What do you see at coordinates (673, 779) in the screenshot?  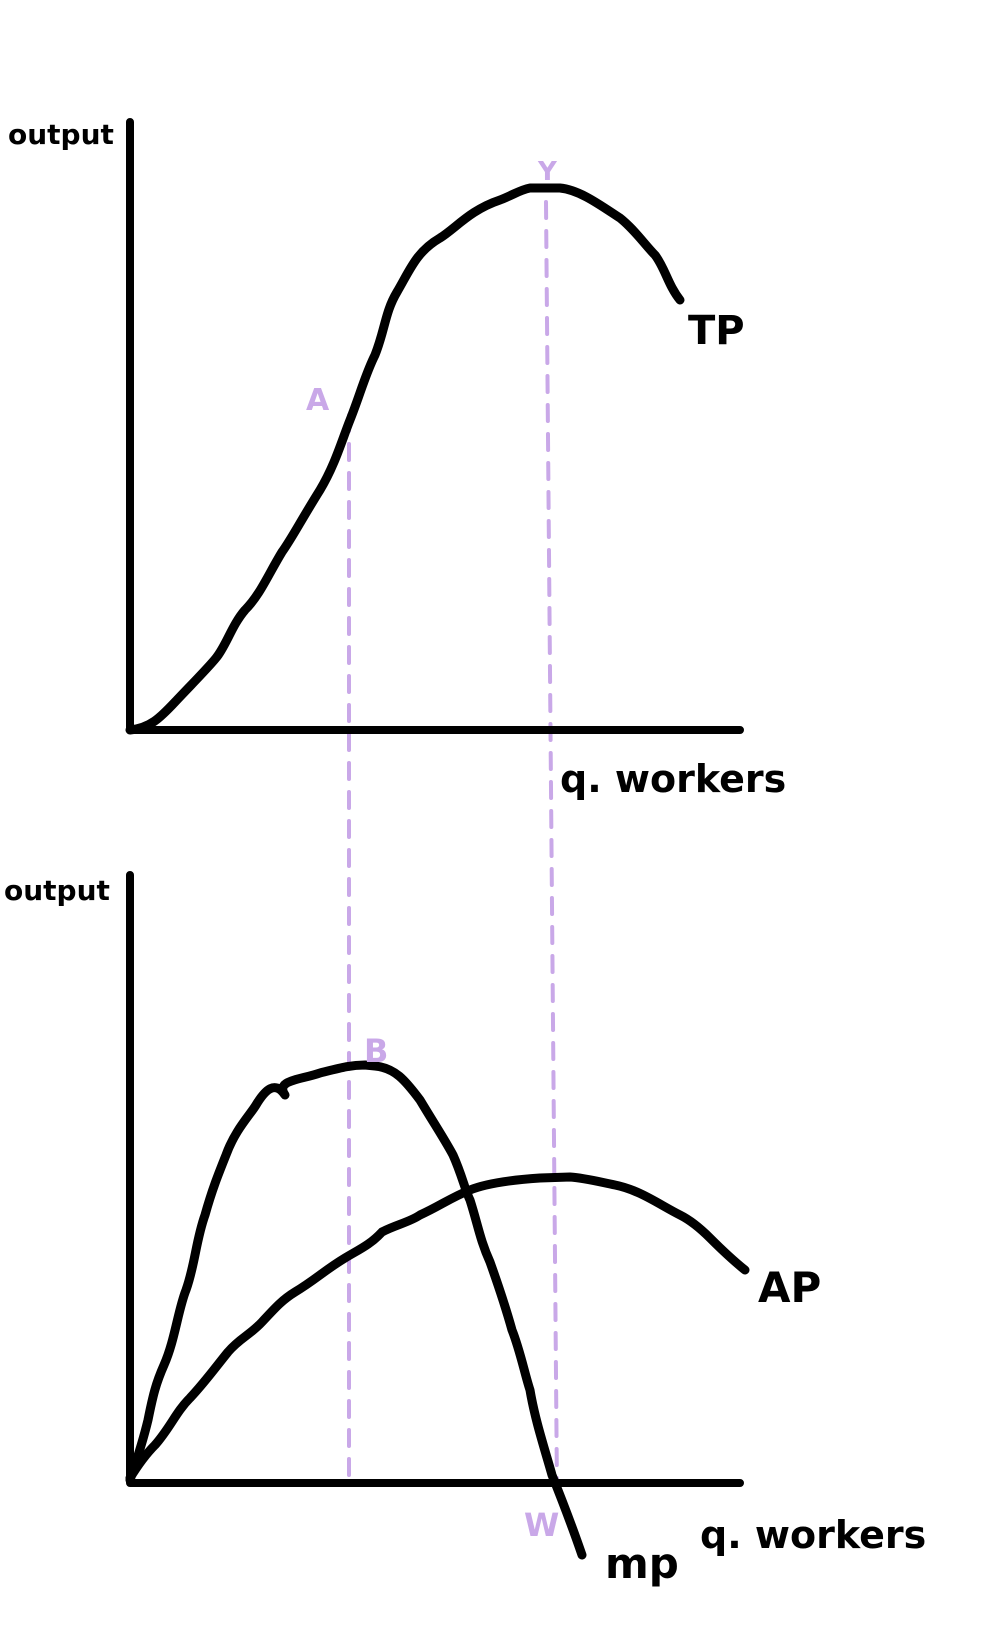 I see `top-x-axis-label: q. workers` at bounding box center [673, 779].